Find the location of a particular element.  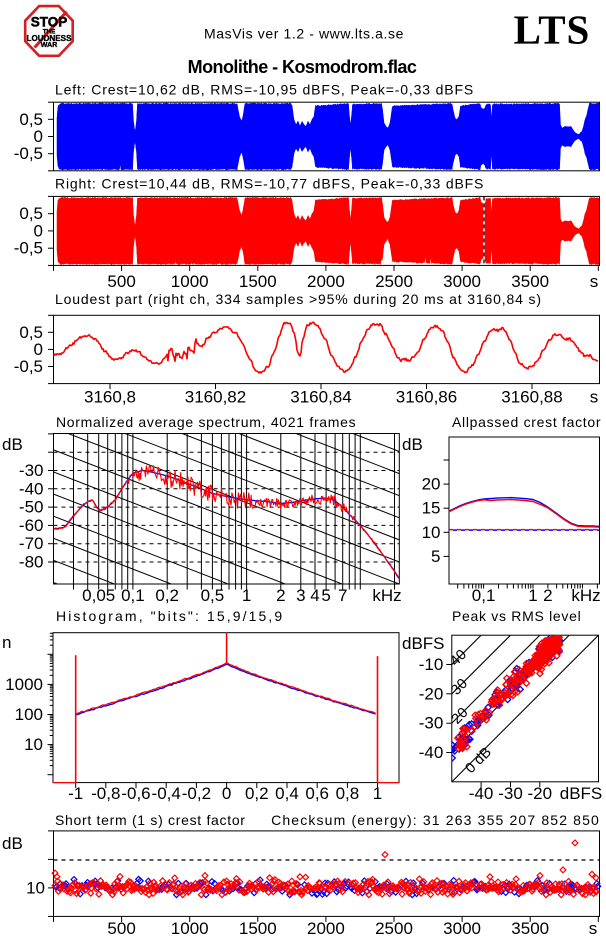

svg-text: 4 is located at coordinates (314, 595).